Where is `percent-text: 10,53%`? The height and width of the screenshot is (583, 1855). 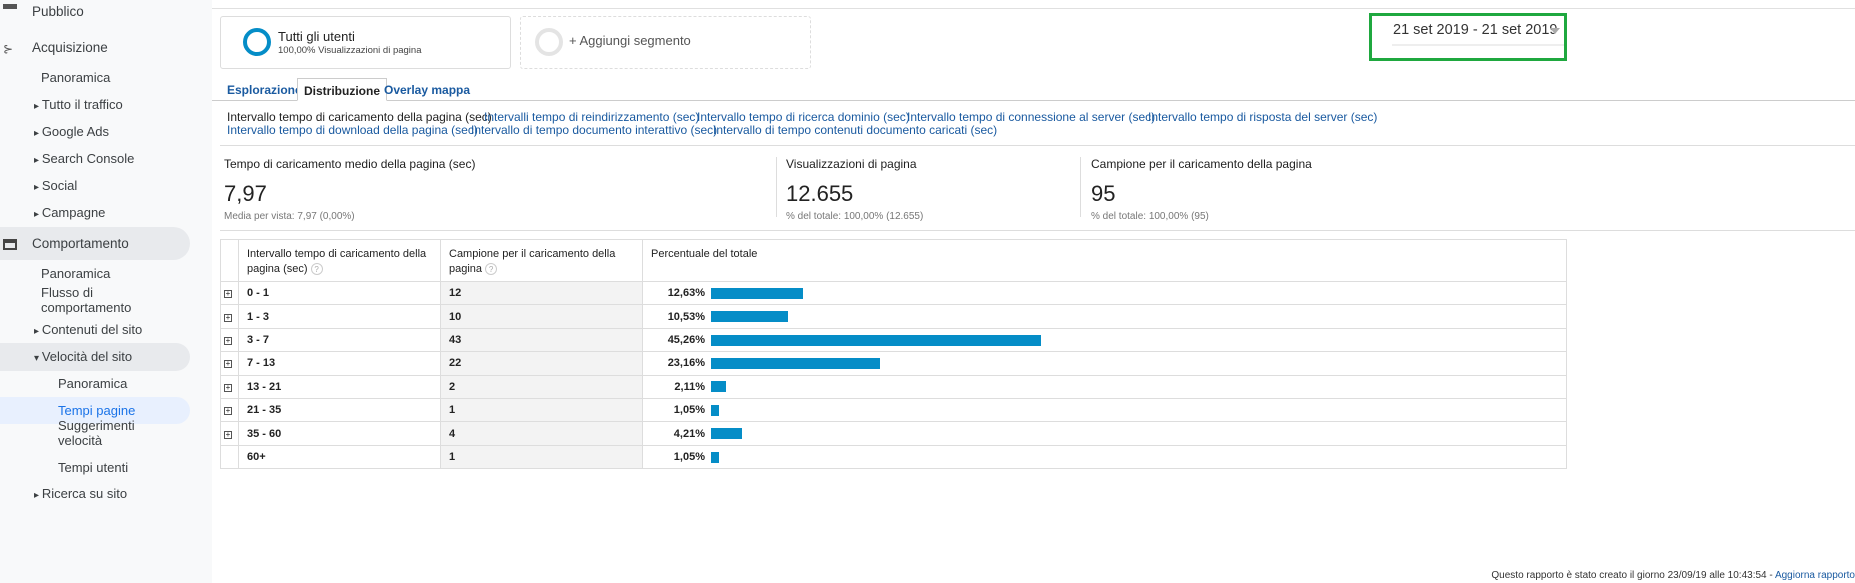 percent-text: 10,53% is located at coordinates (686, 316).